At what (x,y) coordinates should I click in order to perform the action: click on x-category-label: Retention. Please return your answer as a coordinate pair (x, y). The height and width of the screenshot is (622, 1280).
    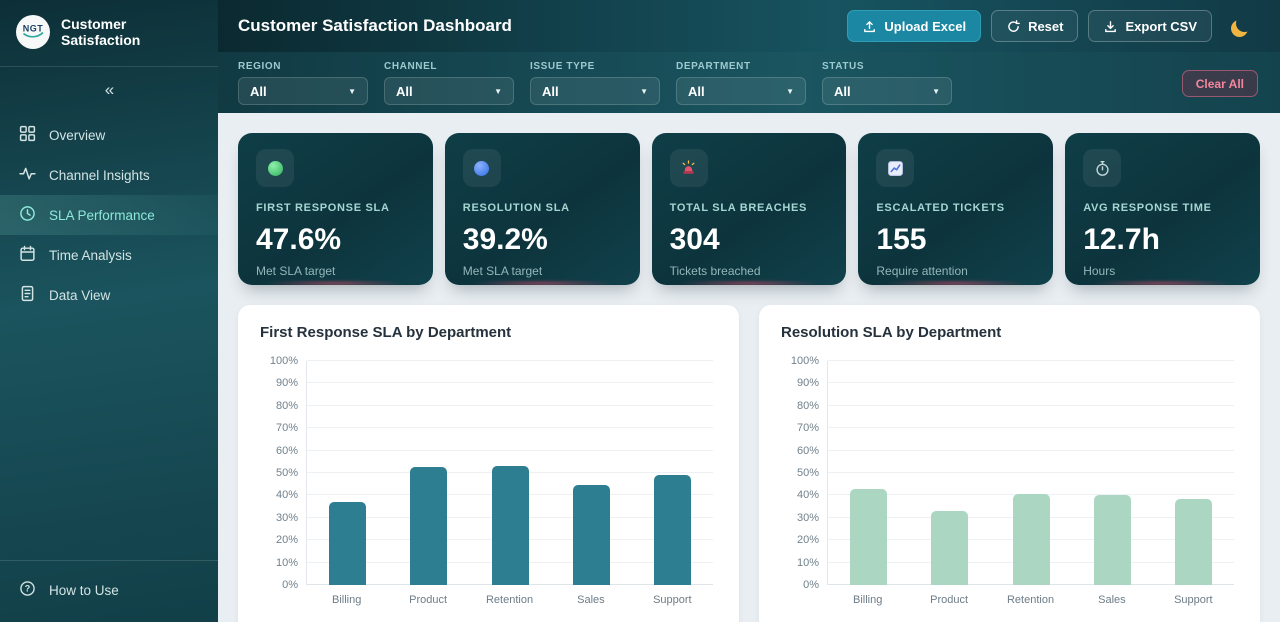
    Looking at the image, I should click on (509, 600).